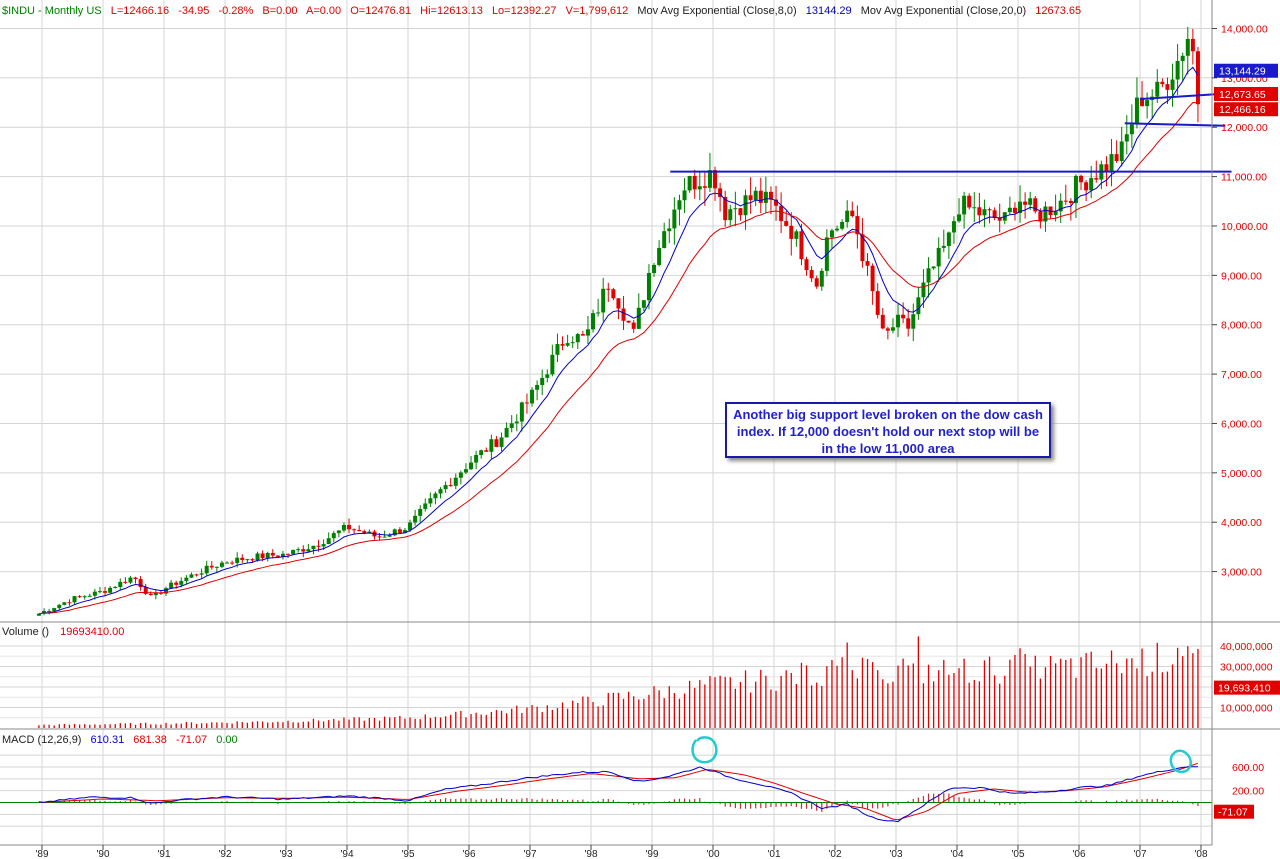 This screenshot has height=859, width=1280. I want to click on price-tick-label: 8,000.00, so click(1241, 326).